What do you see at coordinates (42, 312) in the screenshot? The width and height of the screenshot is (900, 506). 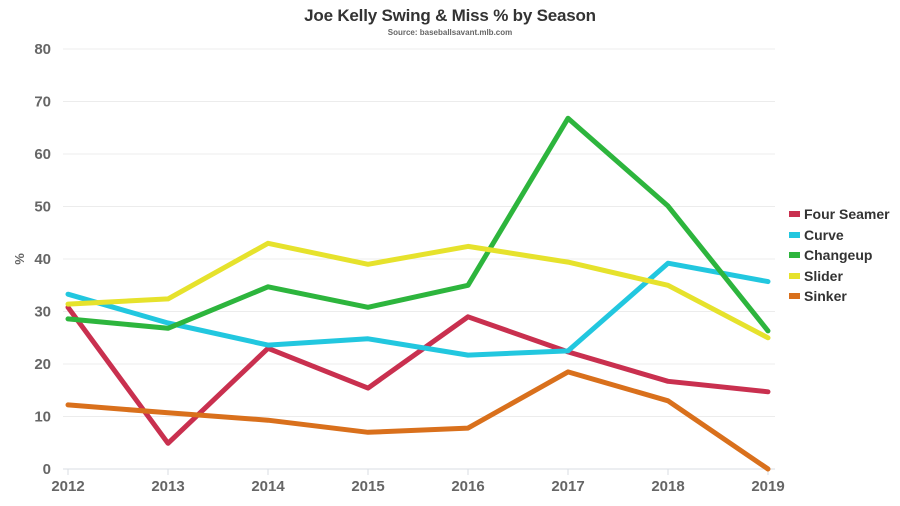 I see `y-tick-label: 30` at bounding box center [42, 312].